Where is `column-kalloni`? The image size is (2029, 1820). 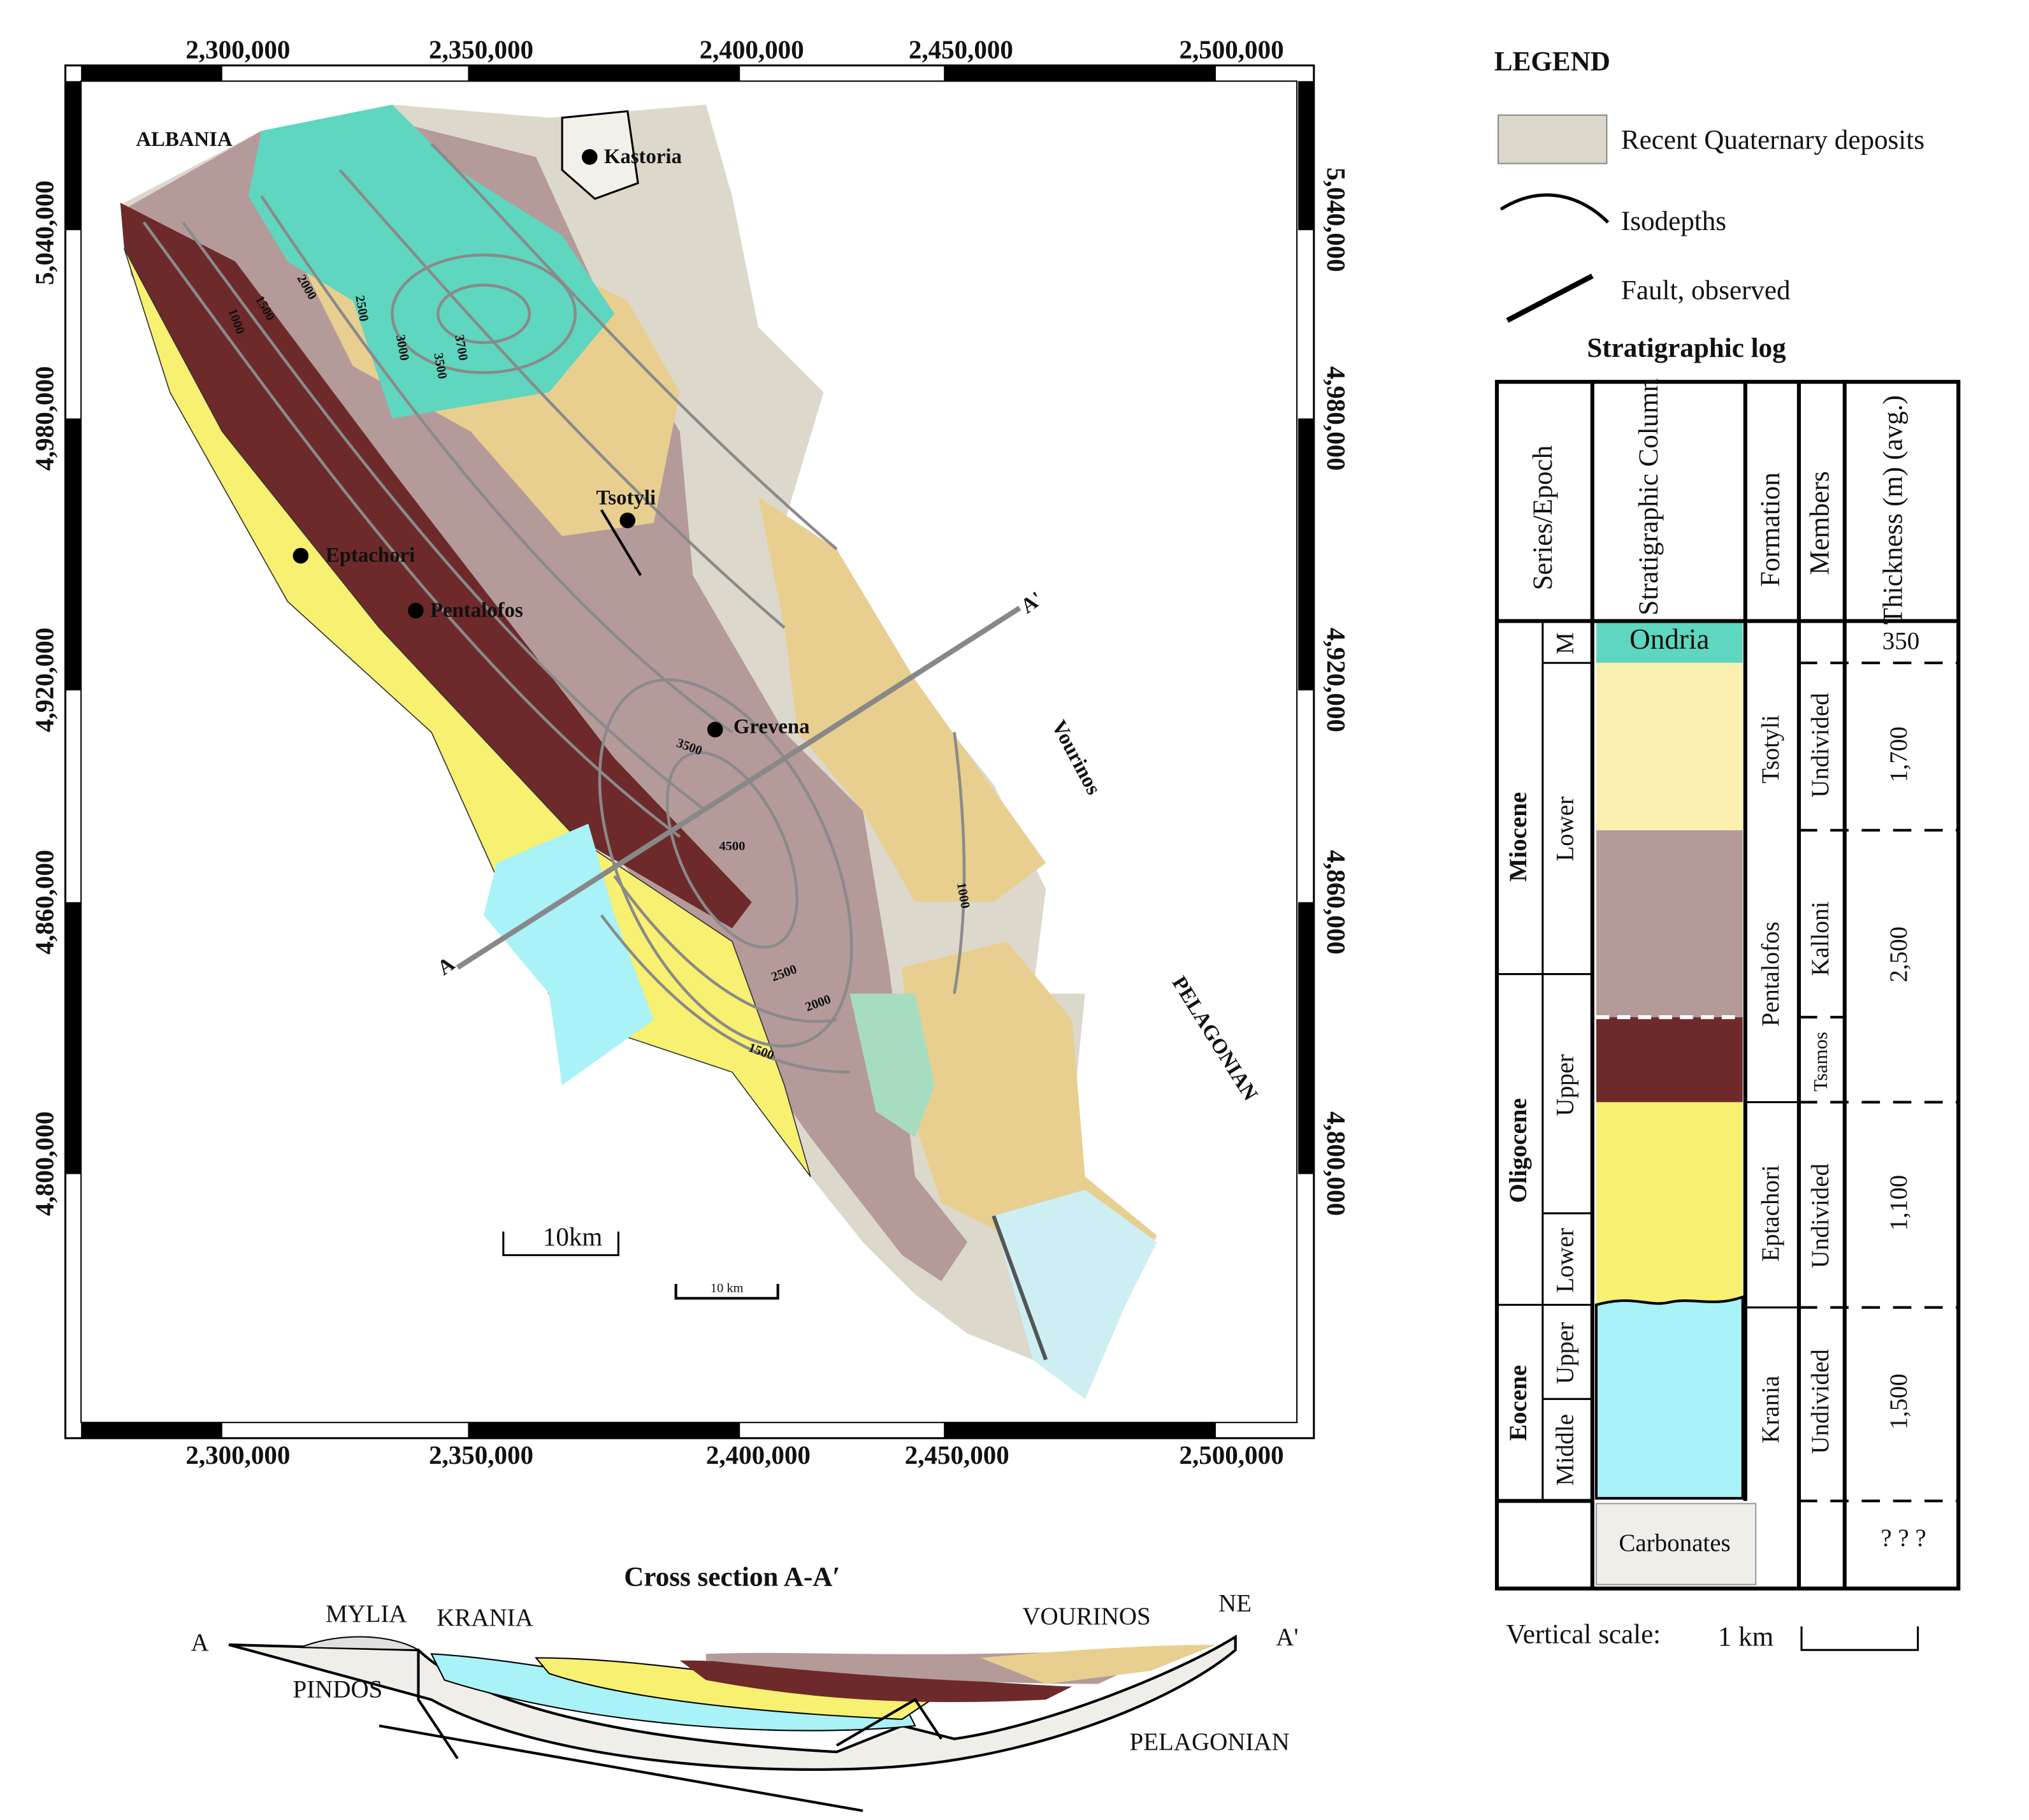 column-kalloni is located at coordinates (1669, 924).